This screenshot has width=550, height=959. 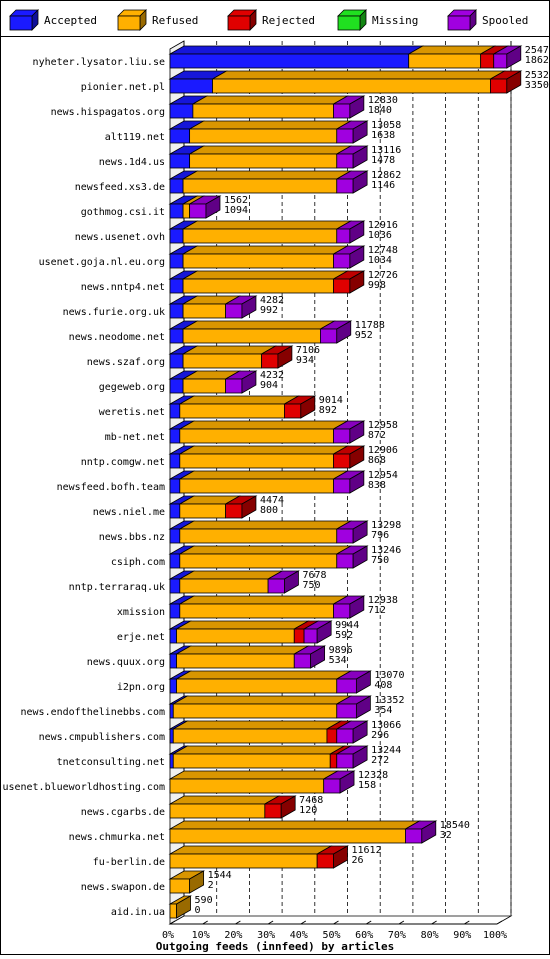 I want to click on legend-label-refused: Refused, so click(x=175, y=20).